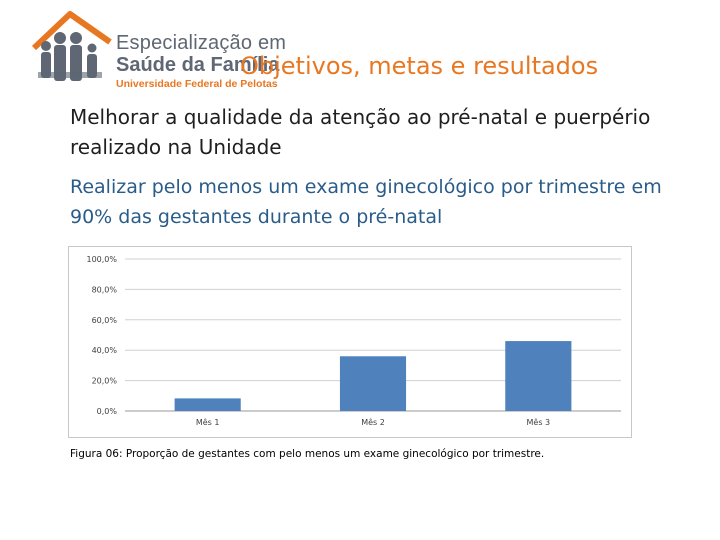 This screenshot has width=720, height=540. Describe the element at coordinates (197, 84) in the screenshot. I see `logo-line-university: Universidade Federal de Pelotas` at that location.